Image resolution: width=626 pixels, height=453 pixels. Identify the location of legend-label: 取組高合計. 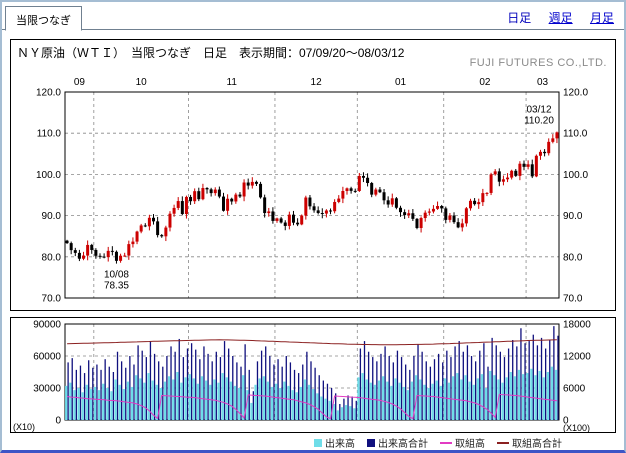
(537, 444).